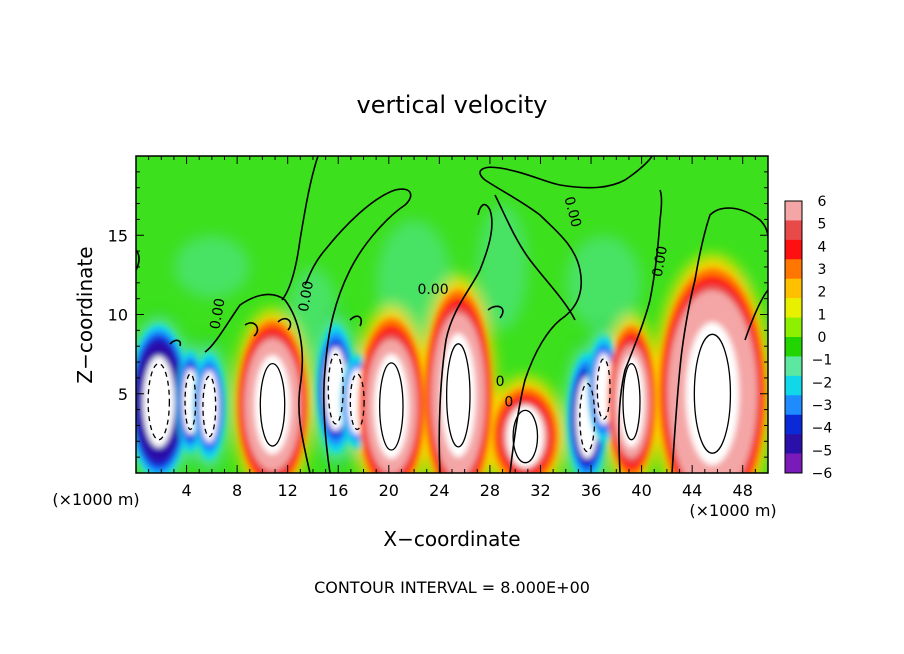 The width and height of the screenshot is (904, 654). What do you see at coordinates (822, 451) in the screenshot?
I see `colorbar-label: −5` at bounding box center [822, 451].